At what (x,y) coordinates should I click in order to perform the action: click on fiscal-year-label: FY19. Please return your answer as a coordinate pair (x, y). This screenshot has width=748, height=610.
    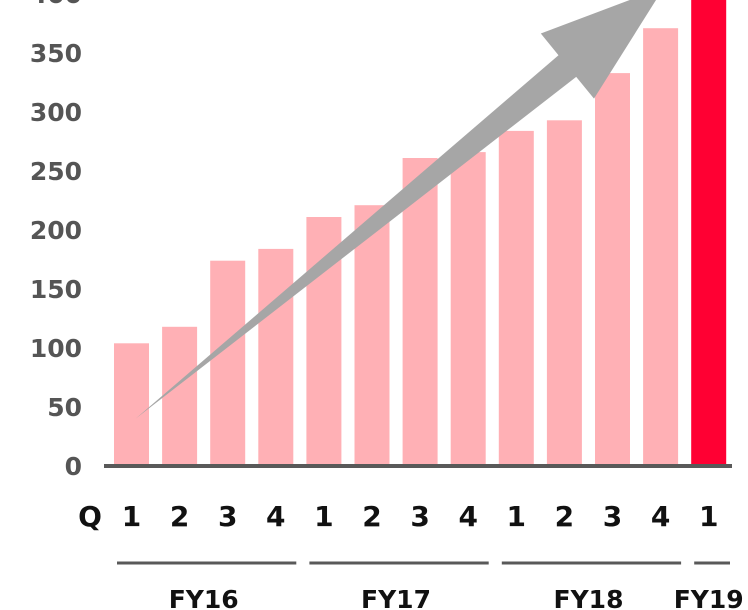
    Looking at the image, I should click on (709, 597).